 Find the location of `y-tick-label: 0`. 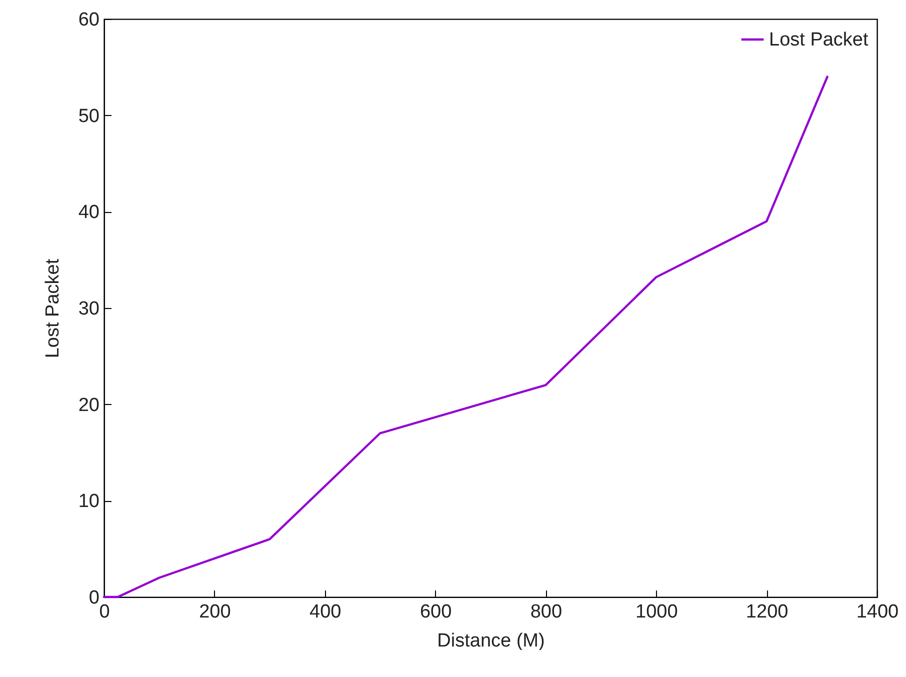

y-tick-label: 0 is located at coordinates (94, 598).